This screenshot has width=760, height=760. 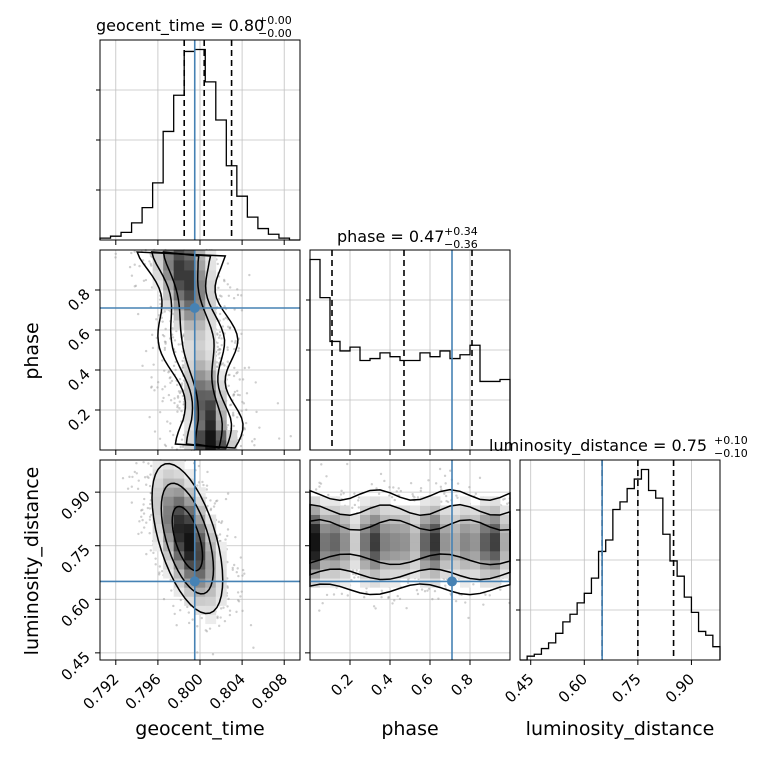 I want to click on x-tick-label: 0.4, so click(x=382, y=685).